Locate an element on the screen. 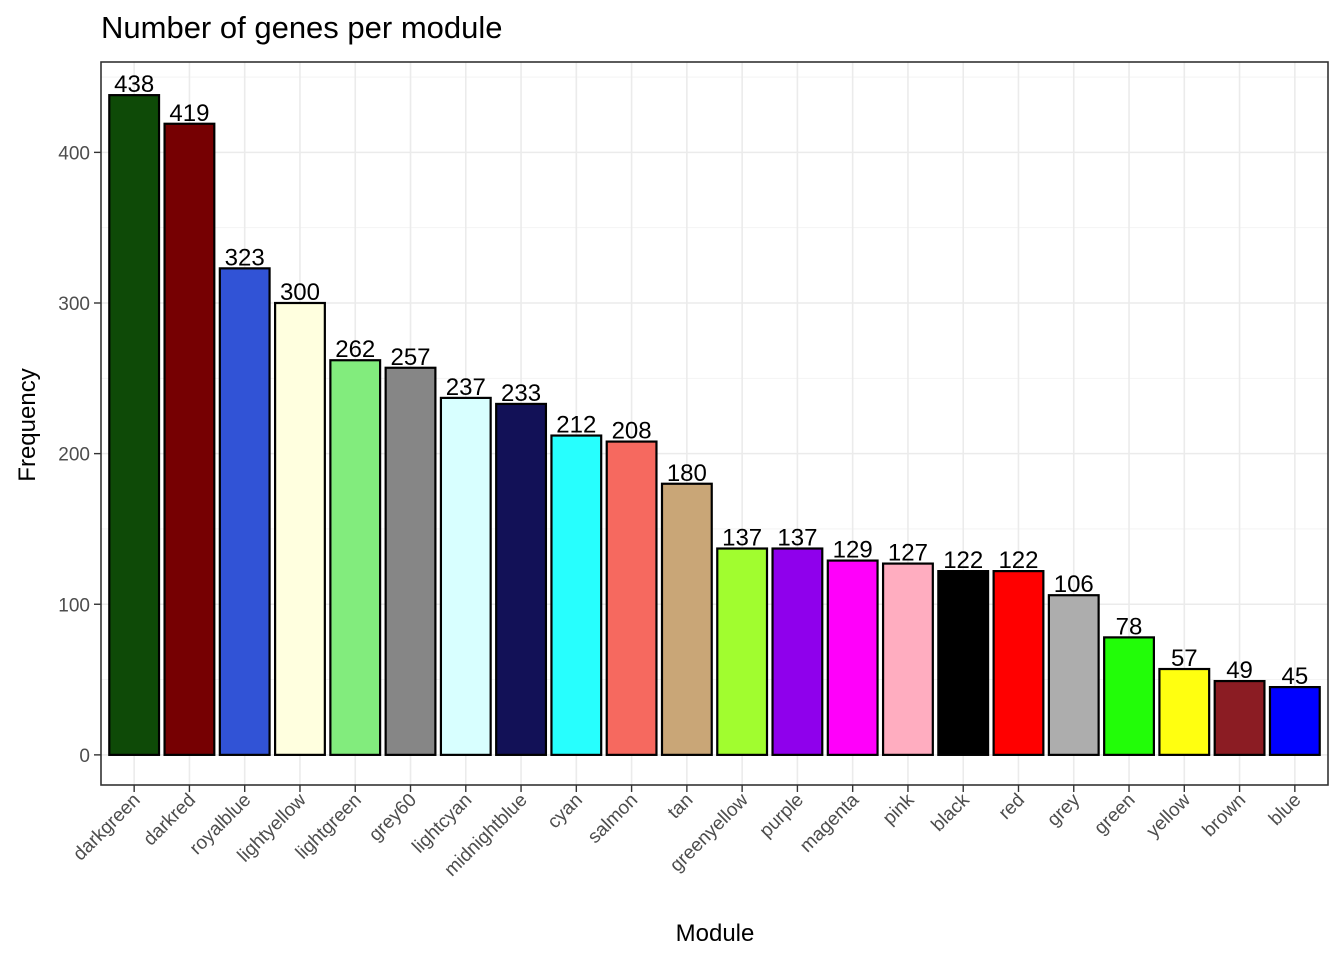 This screenshot has width=1344, height=960. y-axis-title: Frequency is located at coordinates (27, 424).